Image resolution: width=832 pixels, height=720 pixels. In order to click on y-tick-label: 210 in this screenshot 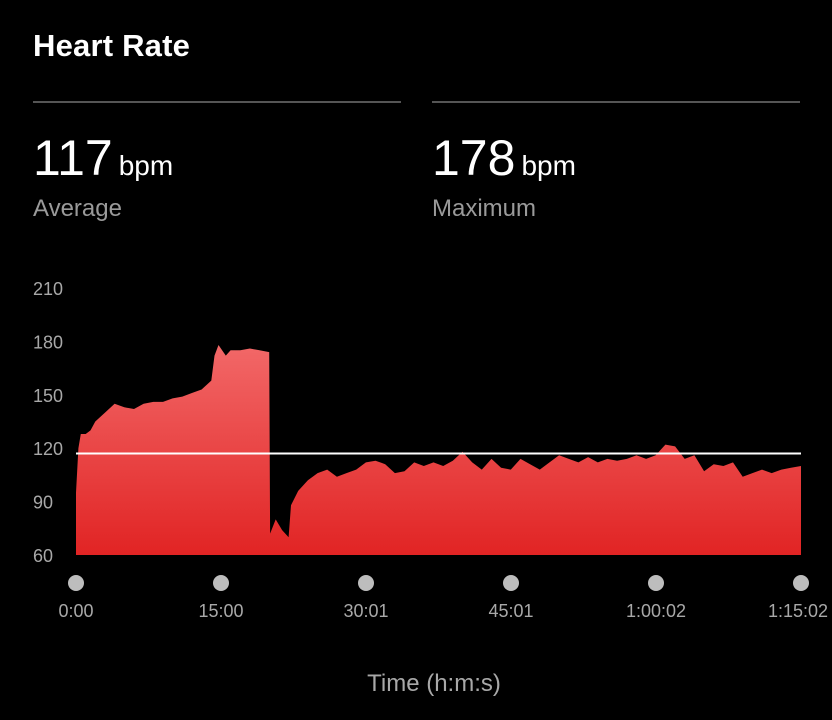, I will do `click(48, 289)`.